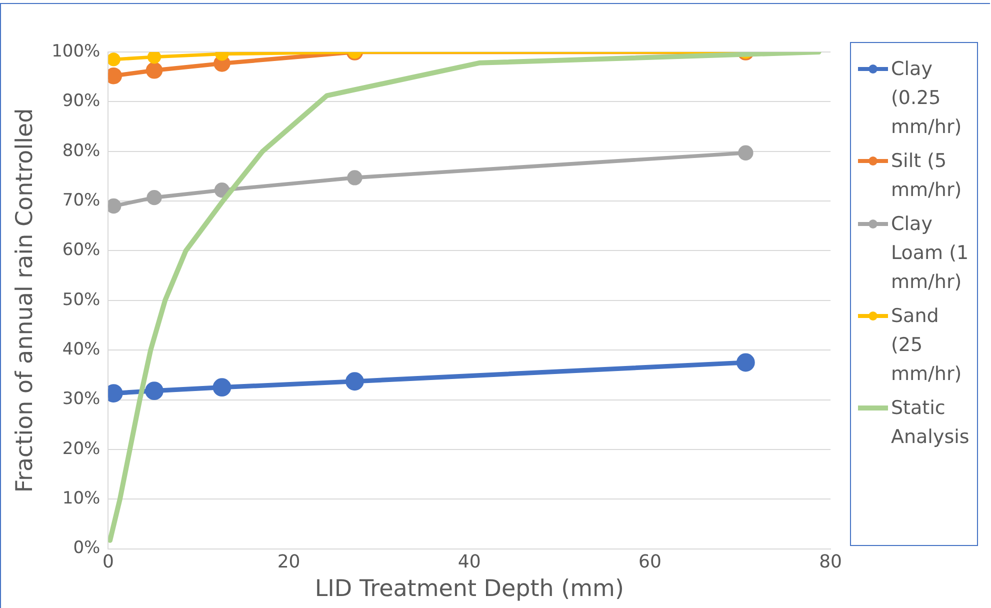  What do you see at coordinates (25, 300) in the screenshot?
I see `y-axis-title: Fraction of annual rain Controlled` at bounding box center [25, 300].